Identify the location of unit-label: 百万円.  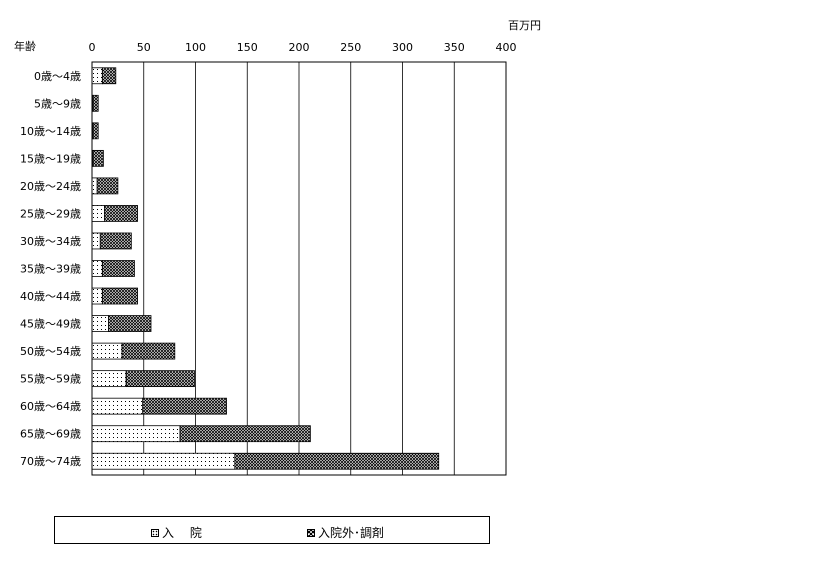
(524, 25).